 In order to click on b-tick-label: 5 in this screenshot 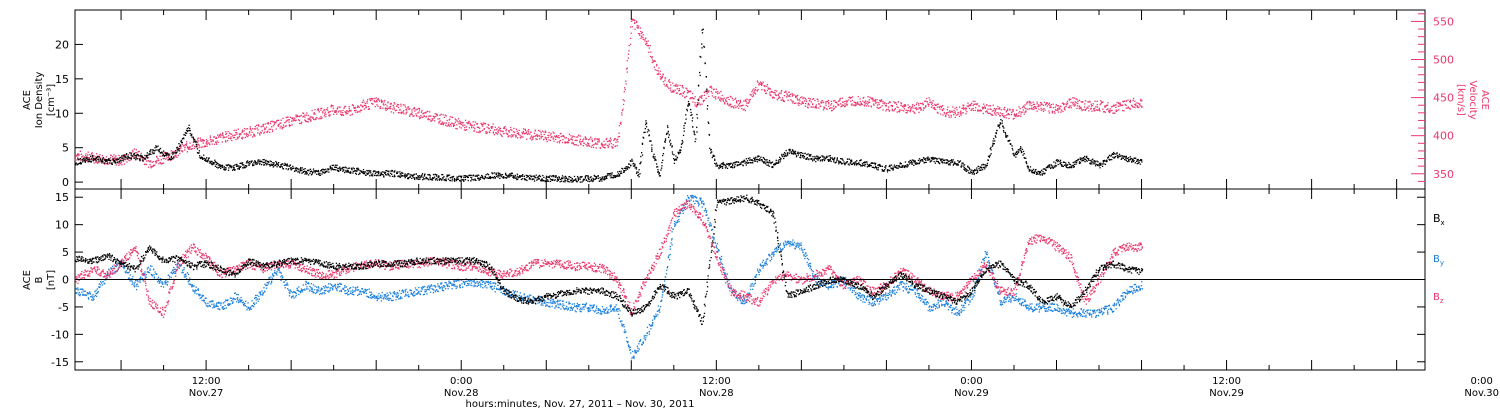, I will do `click(65, 252)`.